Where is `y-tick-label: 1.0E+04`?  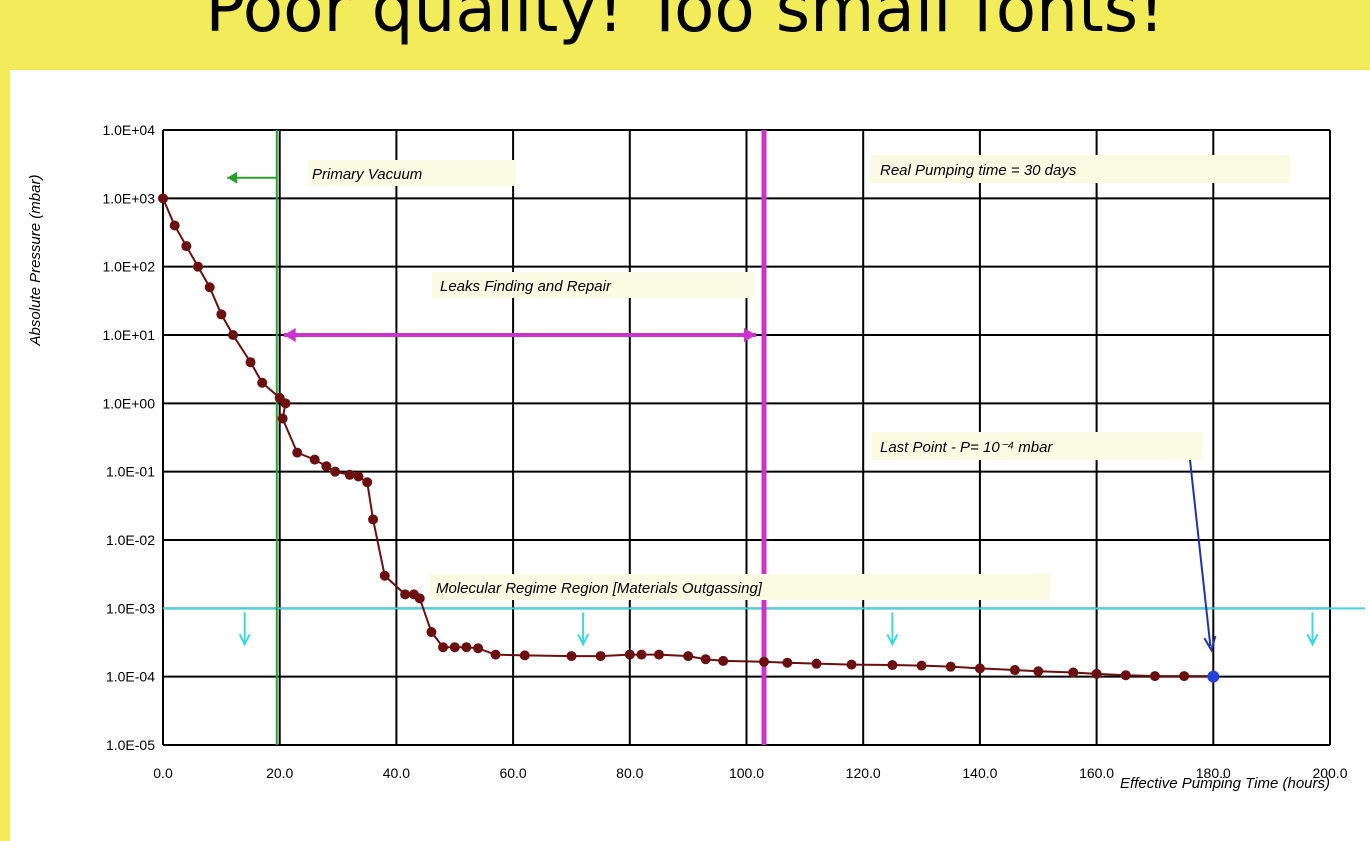 y-tick-label: 1.0E+04 is located at coordinates (128, 130).